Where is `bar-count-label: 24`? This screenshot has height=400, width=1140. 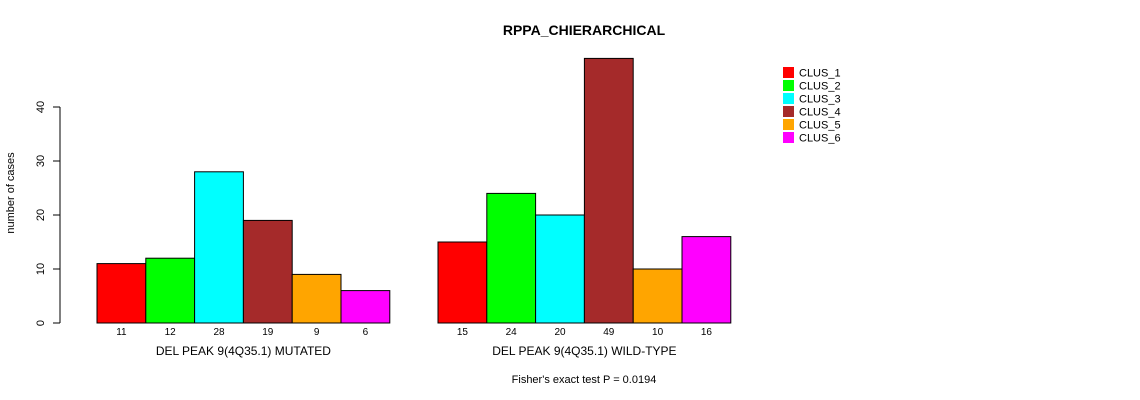 bar-count-label: 24 is located at coordinates (512, 332).